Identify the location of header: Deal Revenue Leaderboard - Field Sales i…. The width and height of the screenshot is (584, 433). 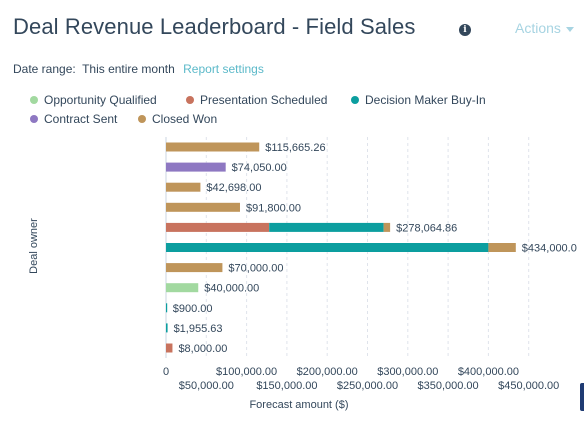
(298, 29).